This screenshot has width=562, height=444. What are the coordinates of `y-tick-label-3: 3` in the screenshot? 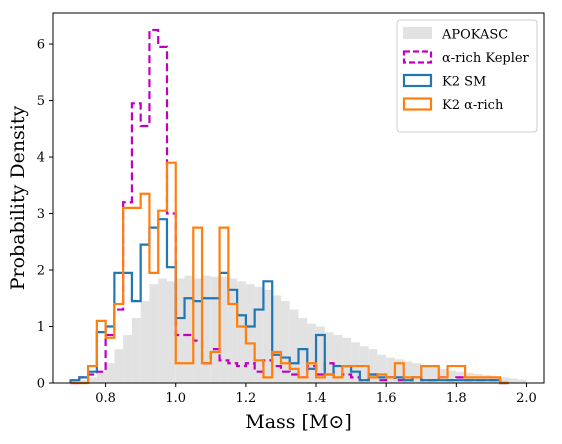 It's located at (41, 214).